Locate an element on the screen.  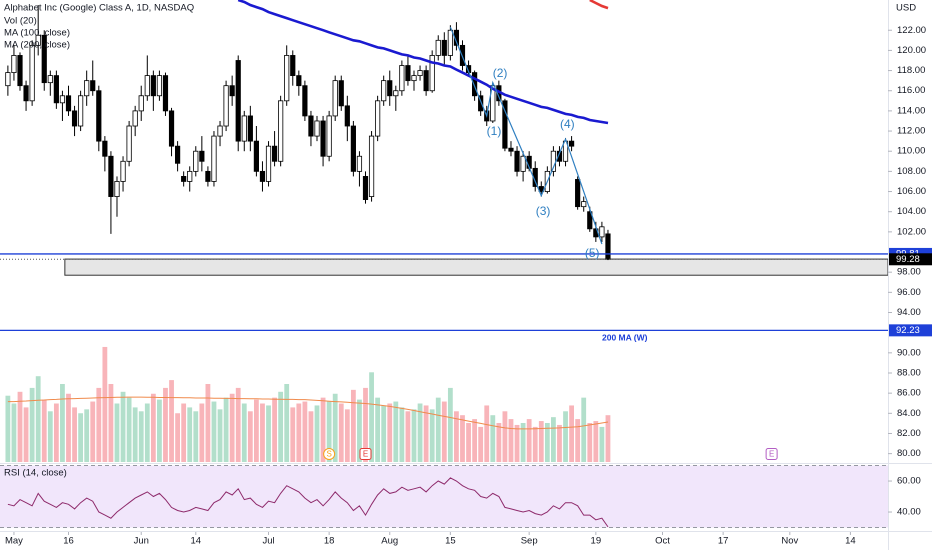
price-tag is located at coordinates (910, 330).